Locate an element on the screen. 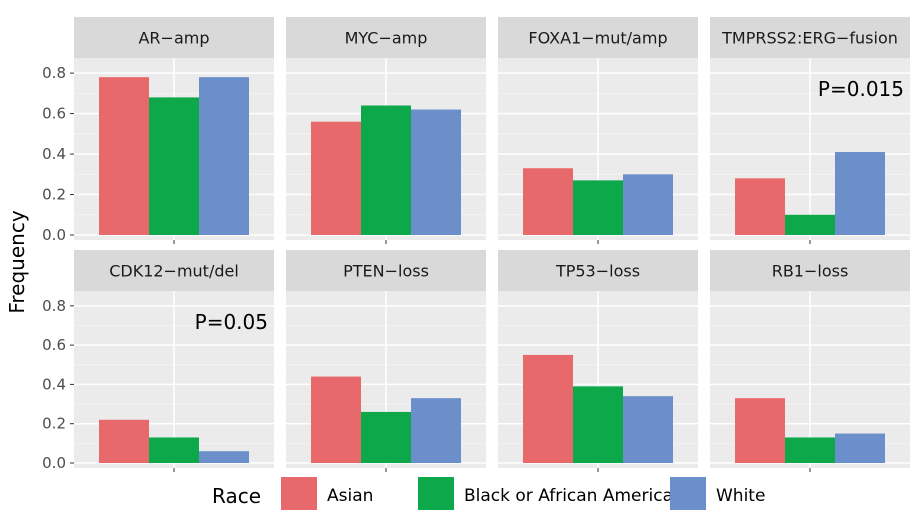 The width and height of the screenshot is (914, 511). panel: MYC−amp is located at coordinates (386, 130).